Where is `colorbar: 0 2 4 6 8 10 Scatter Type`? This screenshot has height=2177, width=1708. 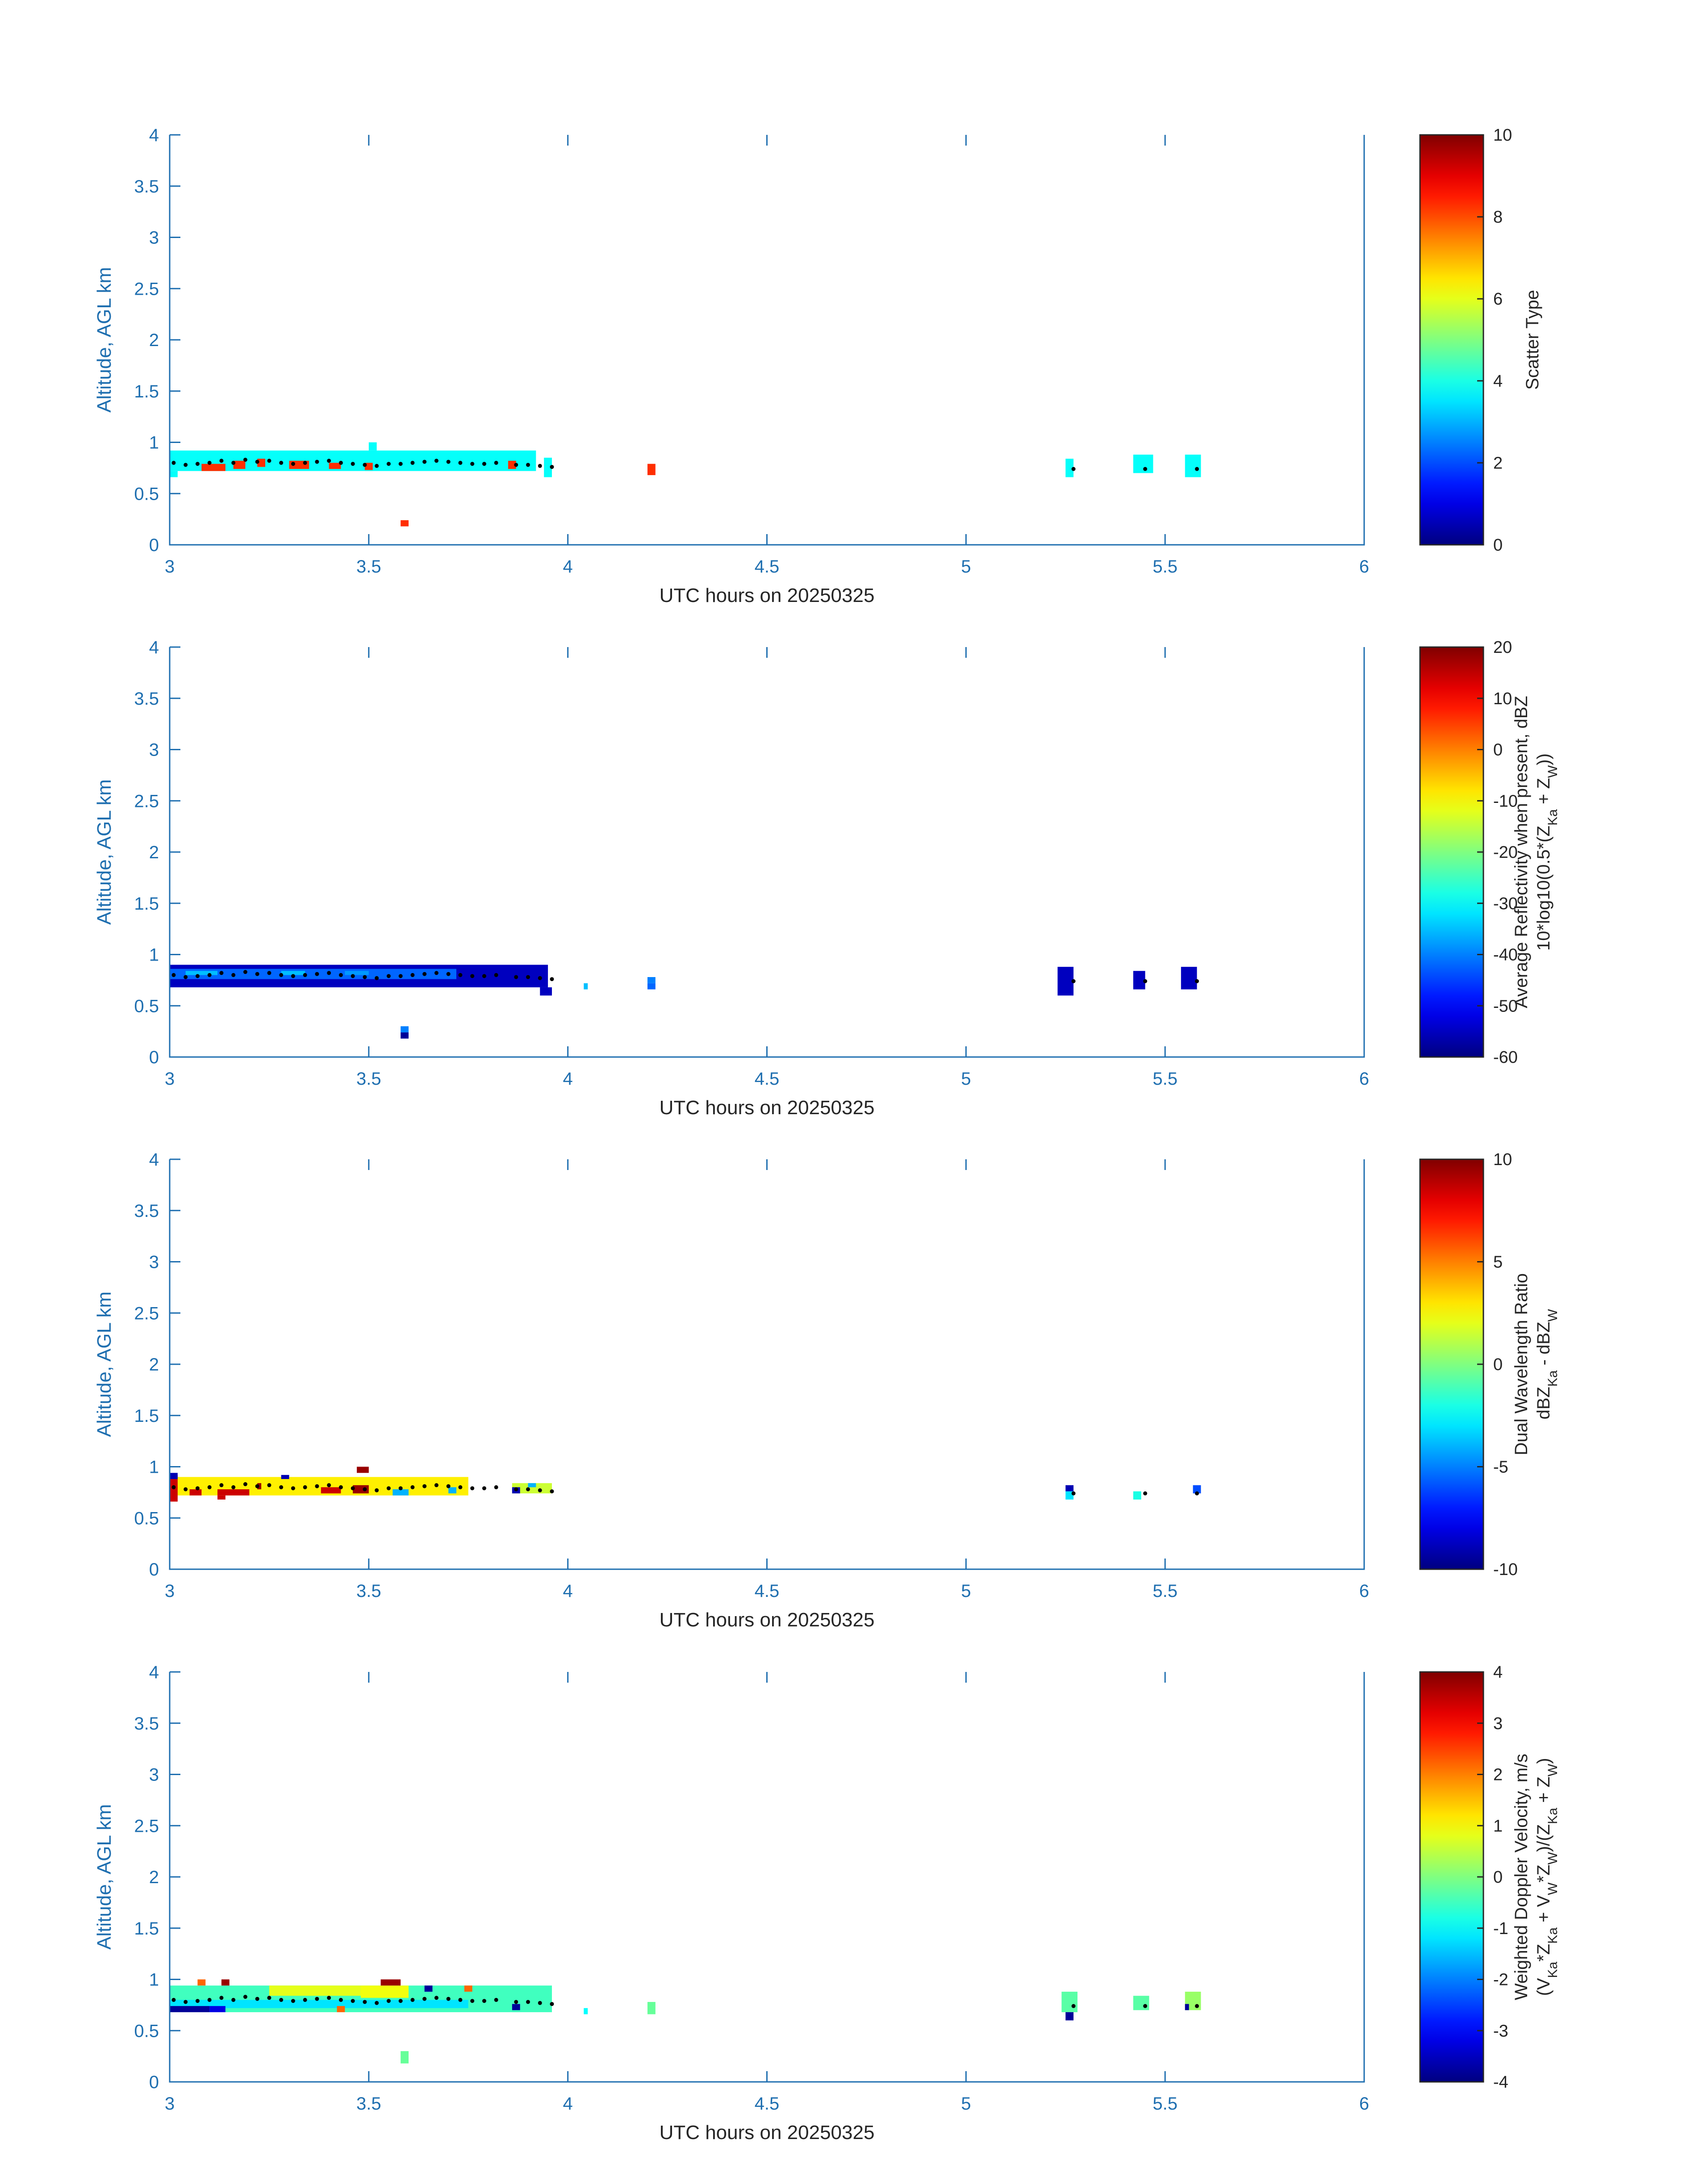 colorbar: 0 2 4 6 8 10 Scatter Type is located at coordinates (1480, 340).